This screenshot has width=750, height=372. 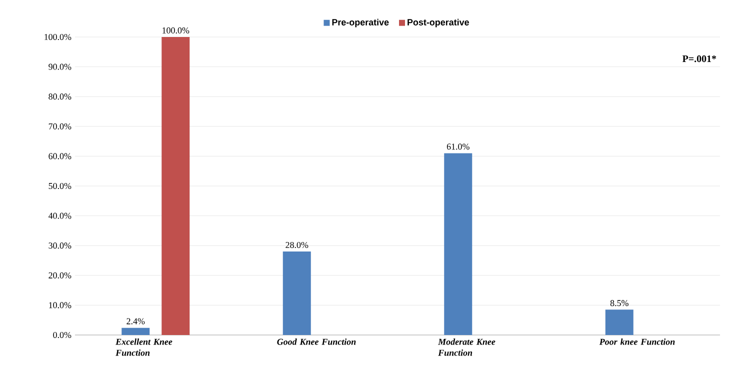 What do you see at coordinates (58, 37) in the screenshot?
I see `y-tick-label: 100.0%` at bounding box center [58, 37].